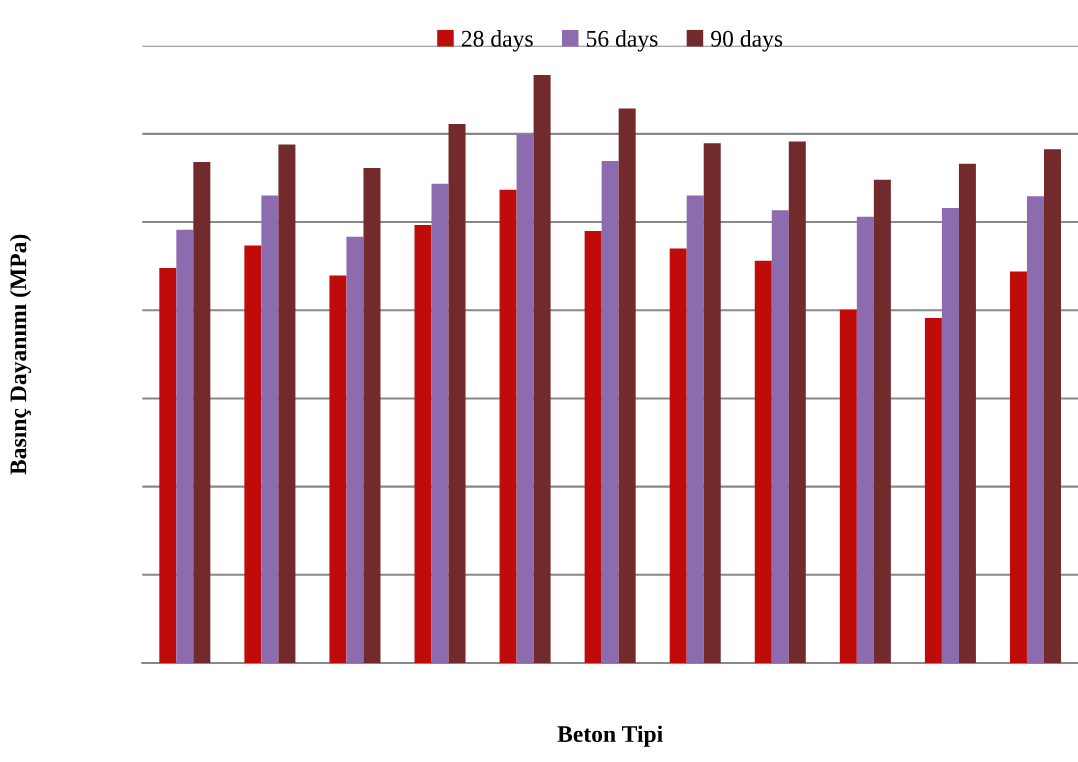 This screenshot has width=1078, height=762. I want to click on x-axis-title: Beton Tipi, so click(610, 736).